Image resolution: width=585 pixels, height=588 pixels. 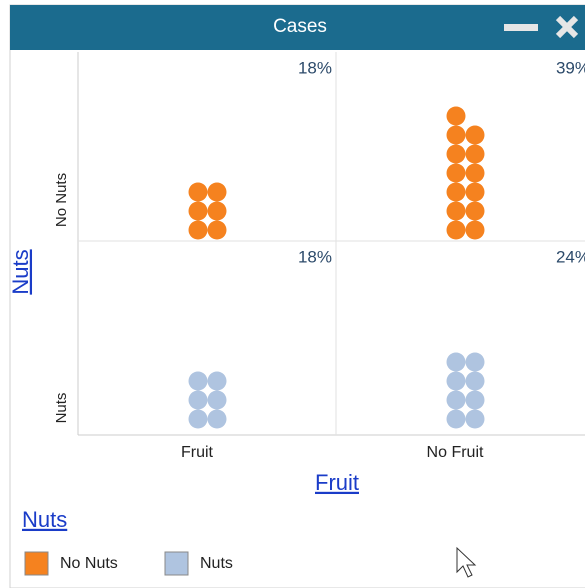 What do you see at coordinates (20, 271) in the screenshot?
I see `y-axis-title: Nuts` at bounding box center [20, 271].